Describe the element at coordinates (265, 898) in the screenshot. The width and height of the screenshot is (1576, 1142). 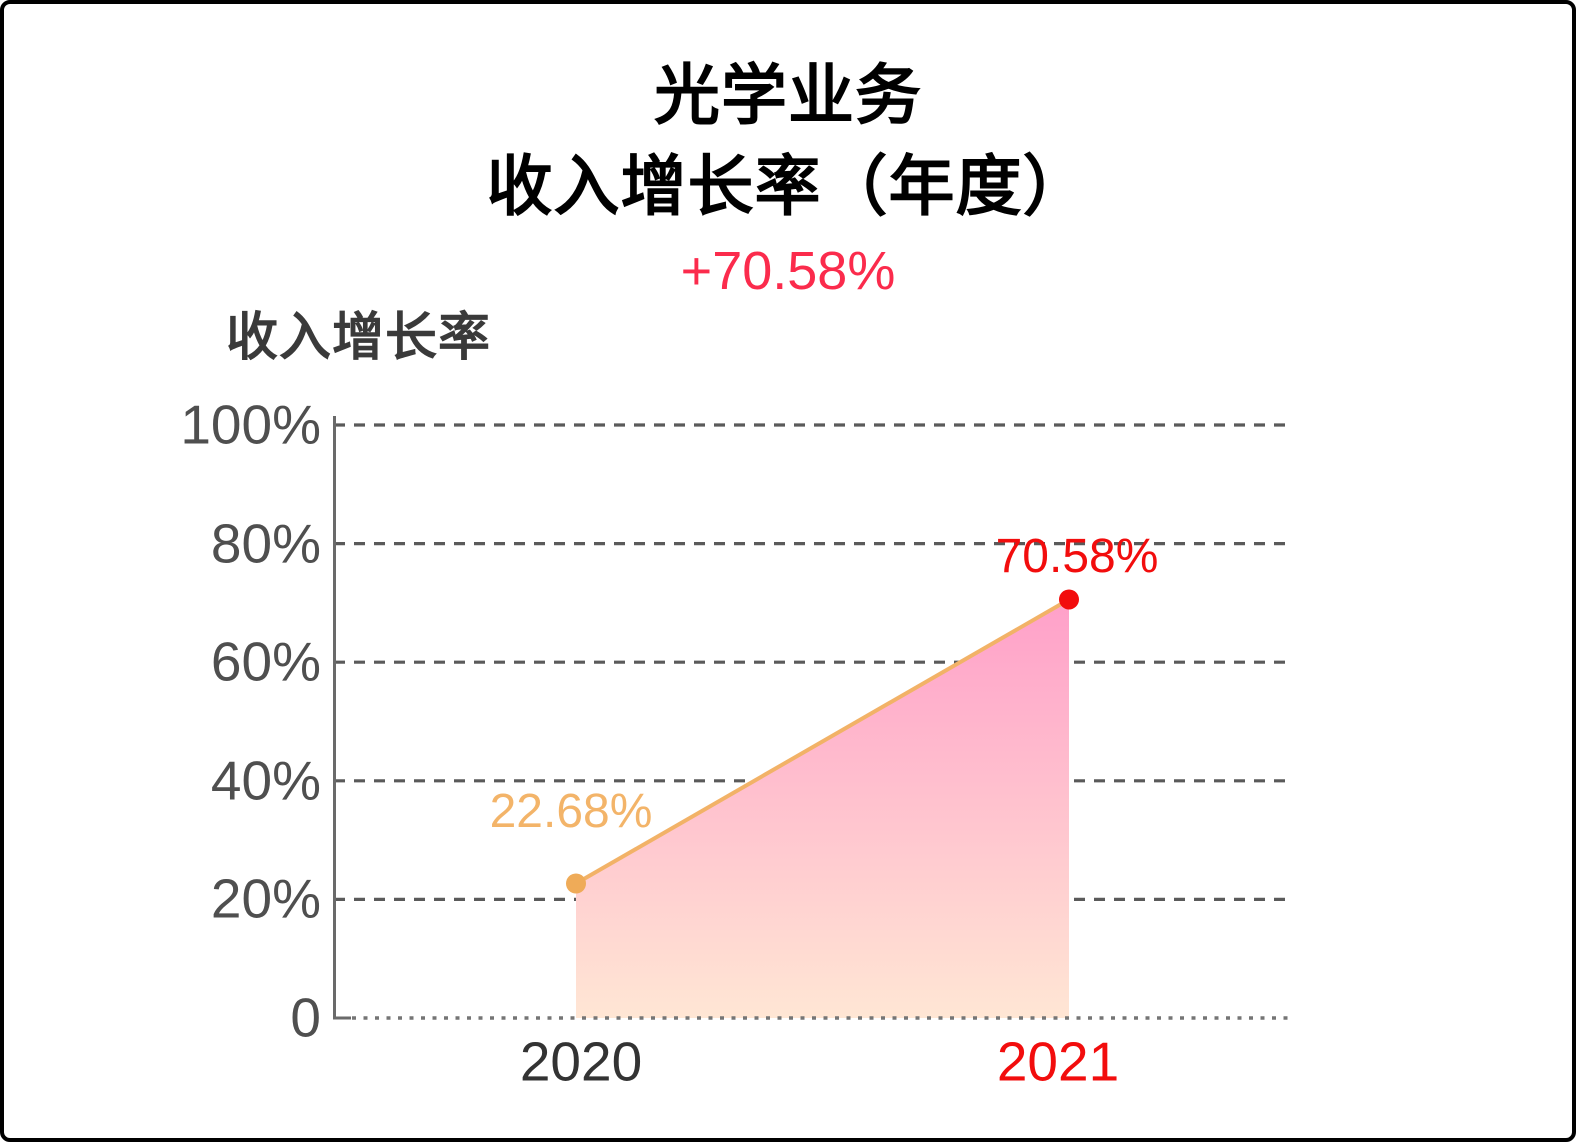
I see `y-axis-tick-label-20: 20%` at that location.